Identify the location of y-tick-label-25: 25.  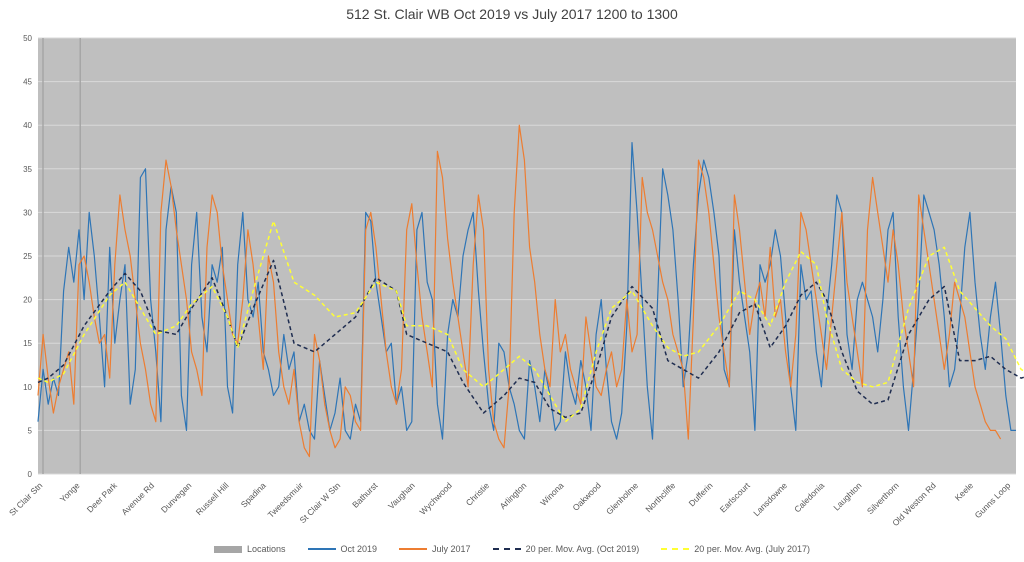
(27, 256).